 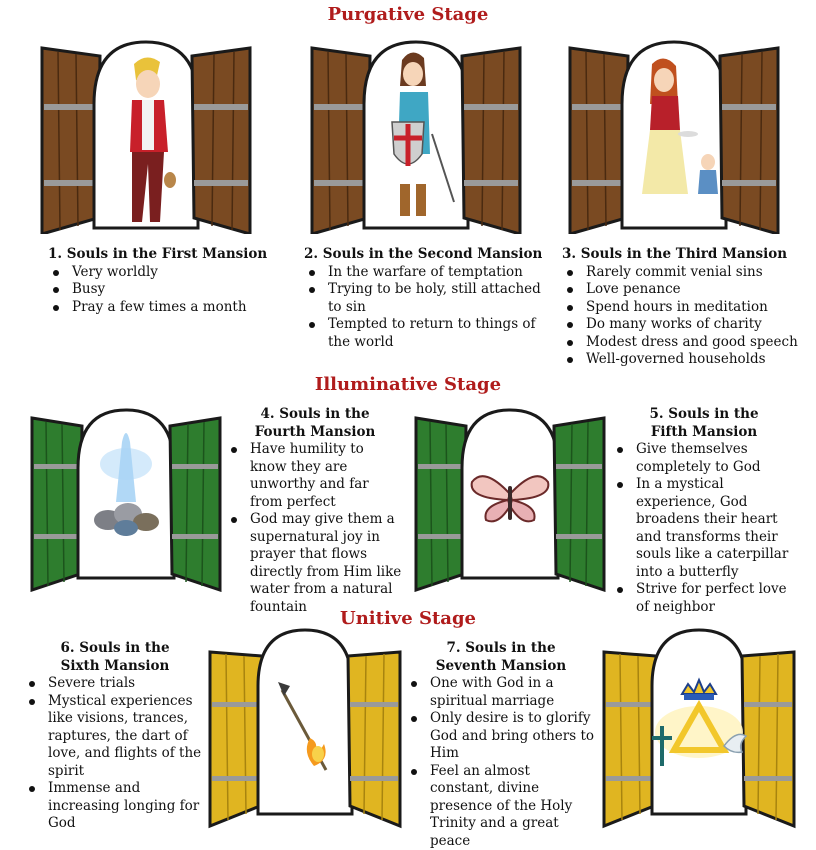 What do you see at coordinates (687, 273) in the screenshot?
I see `list-item: Rarely commit venial sins` at bounding box center [687, 273].